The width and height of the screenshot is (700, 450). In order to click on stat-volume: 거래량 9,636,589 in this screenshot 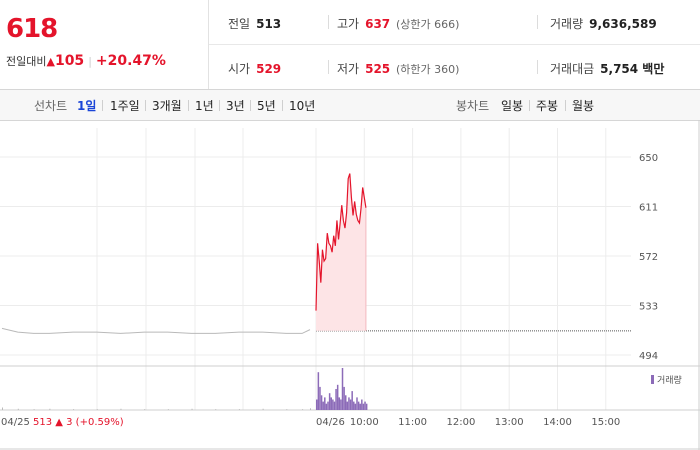, I will do `click(603, 23)`.